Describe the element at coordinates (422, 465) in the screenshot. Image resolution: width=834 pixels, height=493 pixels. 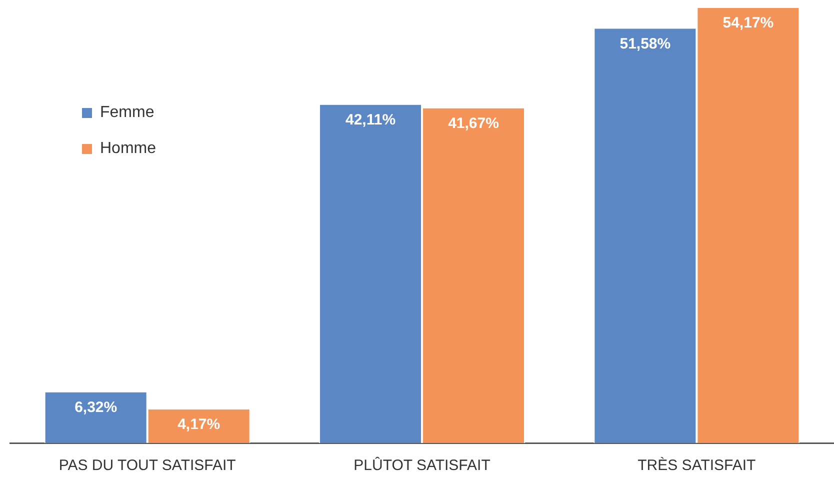
I see `x-tick-label: PLÛTOT SATISFAIT` at that location.